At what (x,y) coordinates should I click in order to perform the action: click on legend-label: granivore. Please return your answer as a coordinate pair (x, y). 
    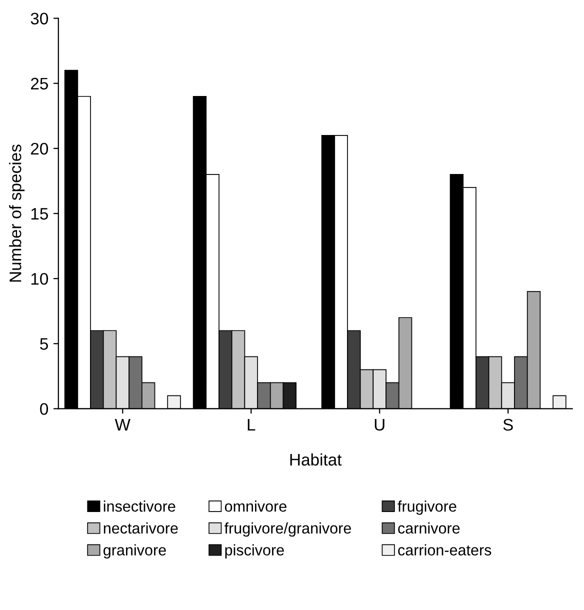
    Looking at the image, I should click on (135, 551).